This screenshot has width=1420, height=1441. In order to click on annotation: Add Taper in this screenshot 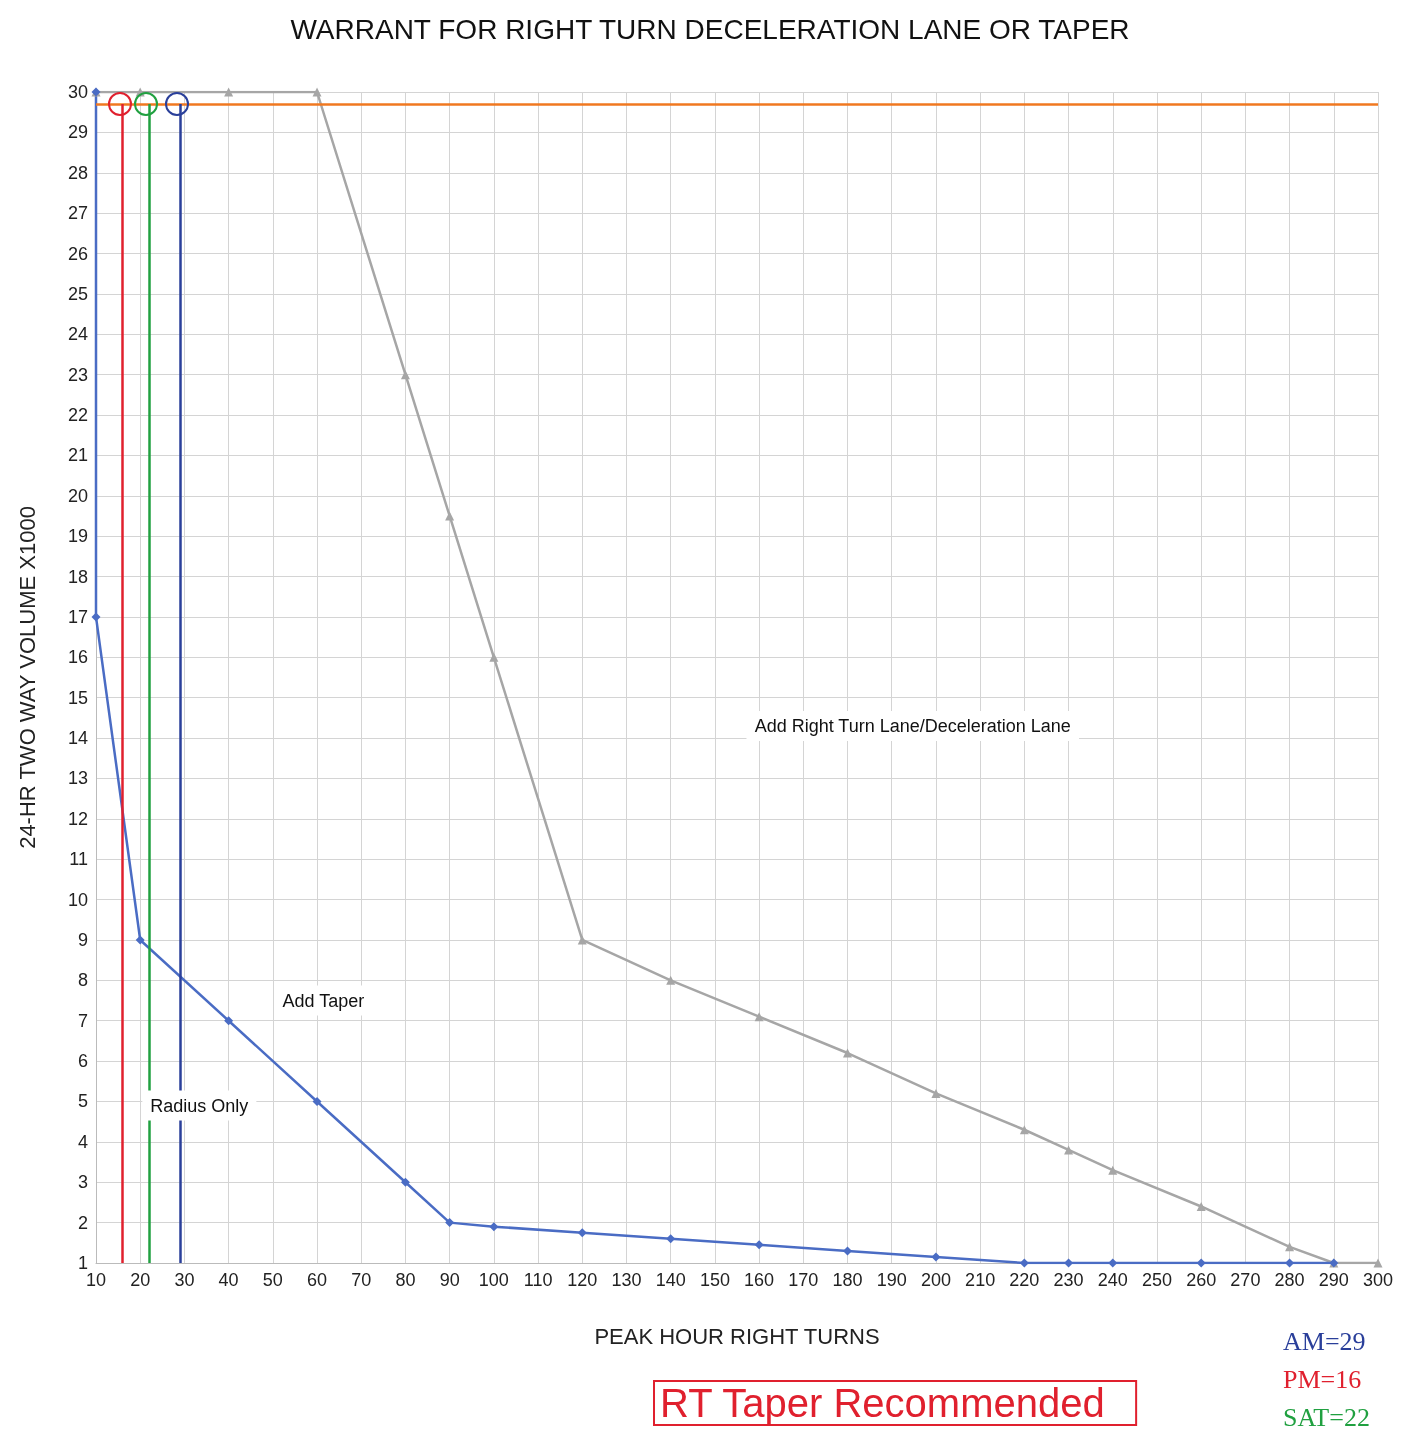, I will do `click(323, 1000)`.